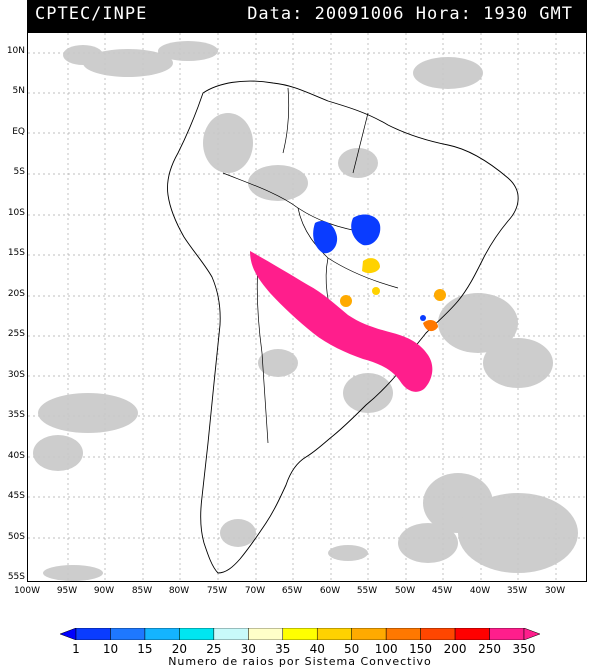 The width and height of the screenshot is (600, 670). What do you see at coordinates (393, 295) in the screenshot?
I see `storm-cells-mid` at bounding box center [393, 295].